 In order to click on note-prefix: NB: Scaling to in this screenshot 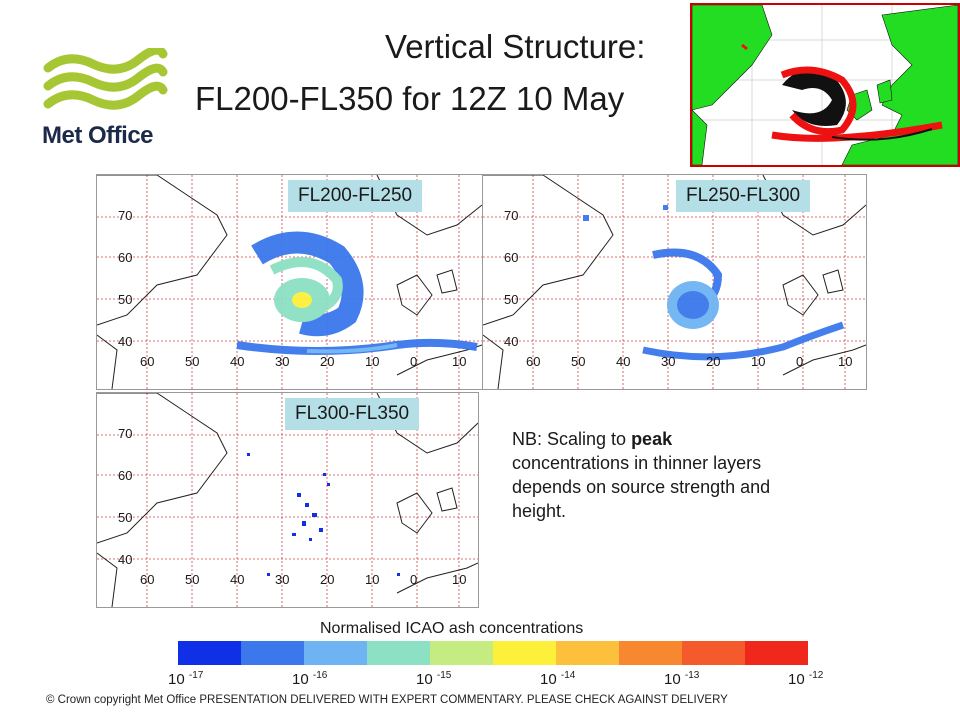, I will do `click(572, 439)`.